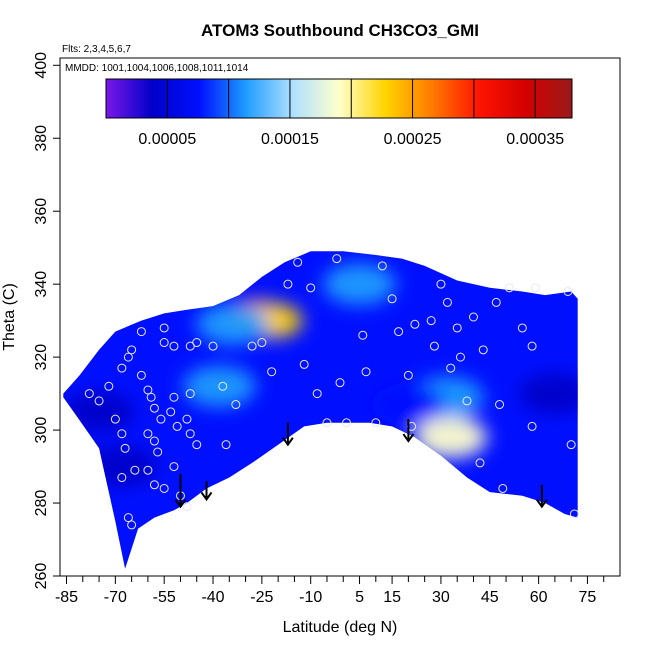 This screenshot has height=650, width=650. What do you see at coordinates (66, 597) in the screenshot?
I see `x-tick-label: -85` at bounding box center [66, 597].